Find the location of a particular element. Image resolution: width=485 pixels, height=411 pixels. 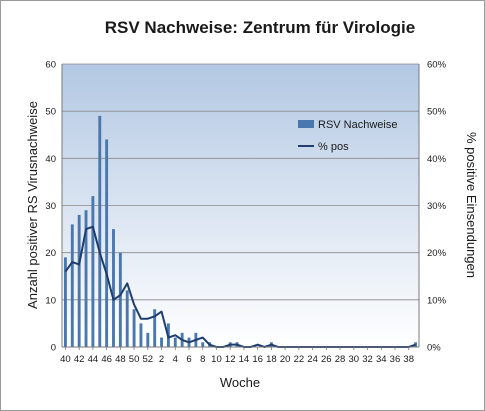

x-tick-label: 10 is located at coordinates (216, 359).